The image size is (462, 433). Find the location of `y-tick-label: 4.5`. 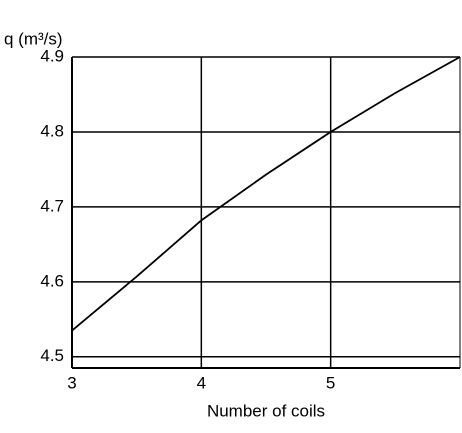

y-tick-label: 4.5 is located at coordinates (52, 355).